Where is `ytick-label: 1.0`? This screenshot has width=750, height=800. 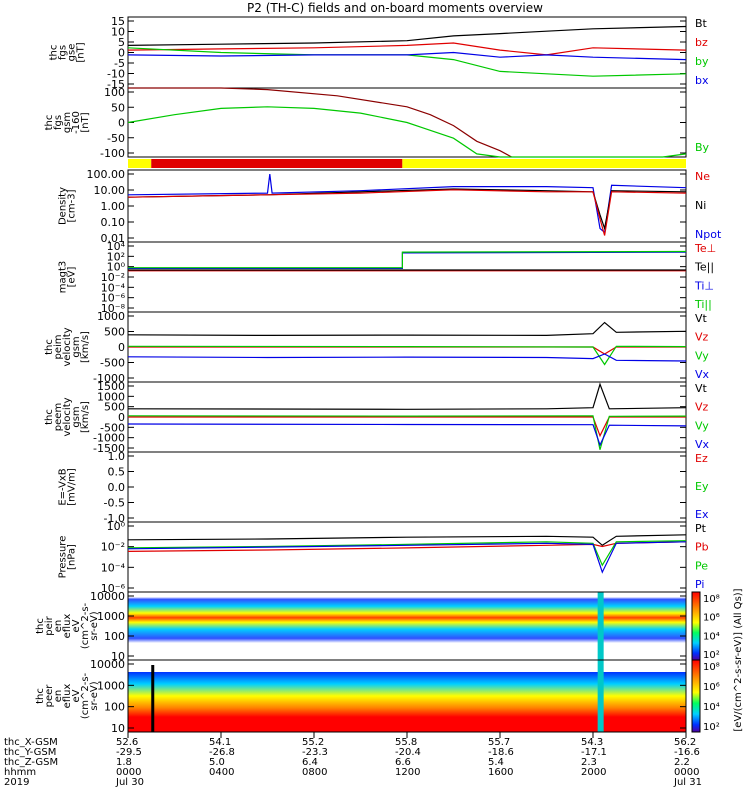
ytick-label: 1.0 is located at coordinates (117, 456).